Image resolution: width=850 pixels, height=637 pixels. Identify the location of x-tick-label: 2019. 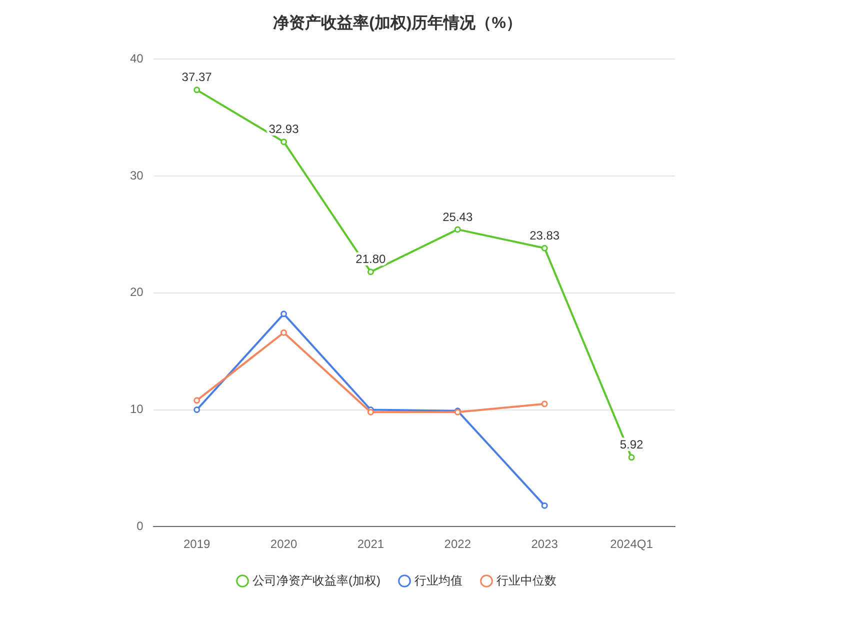
(196, 544).